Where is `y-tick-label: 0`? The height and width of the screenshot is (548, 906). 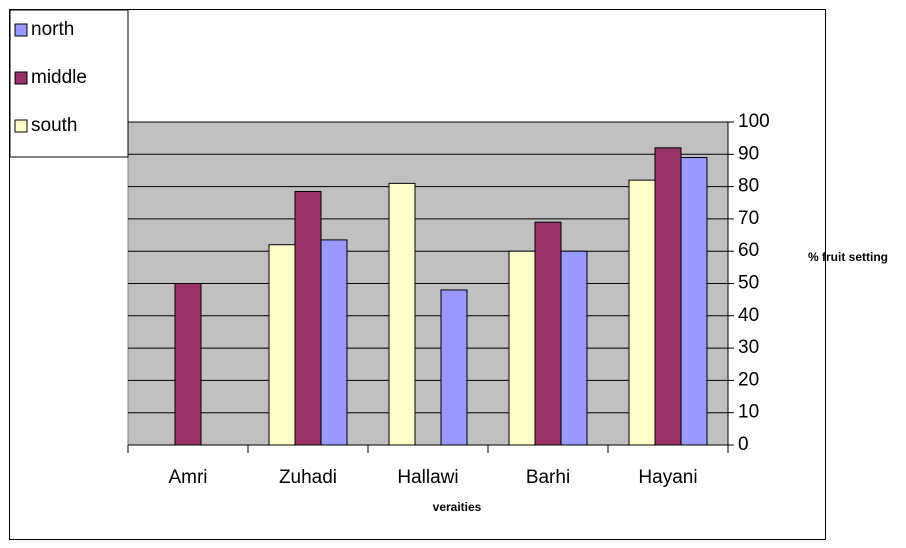 y-tick-label: 0 is located at coordinates (743, 444).